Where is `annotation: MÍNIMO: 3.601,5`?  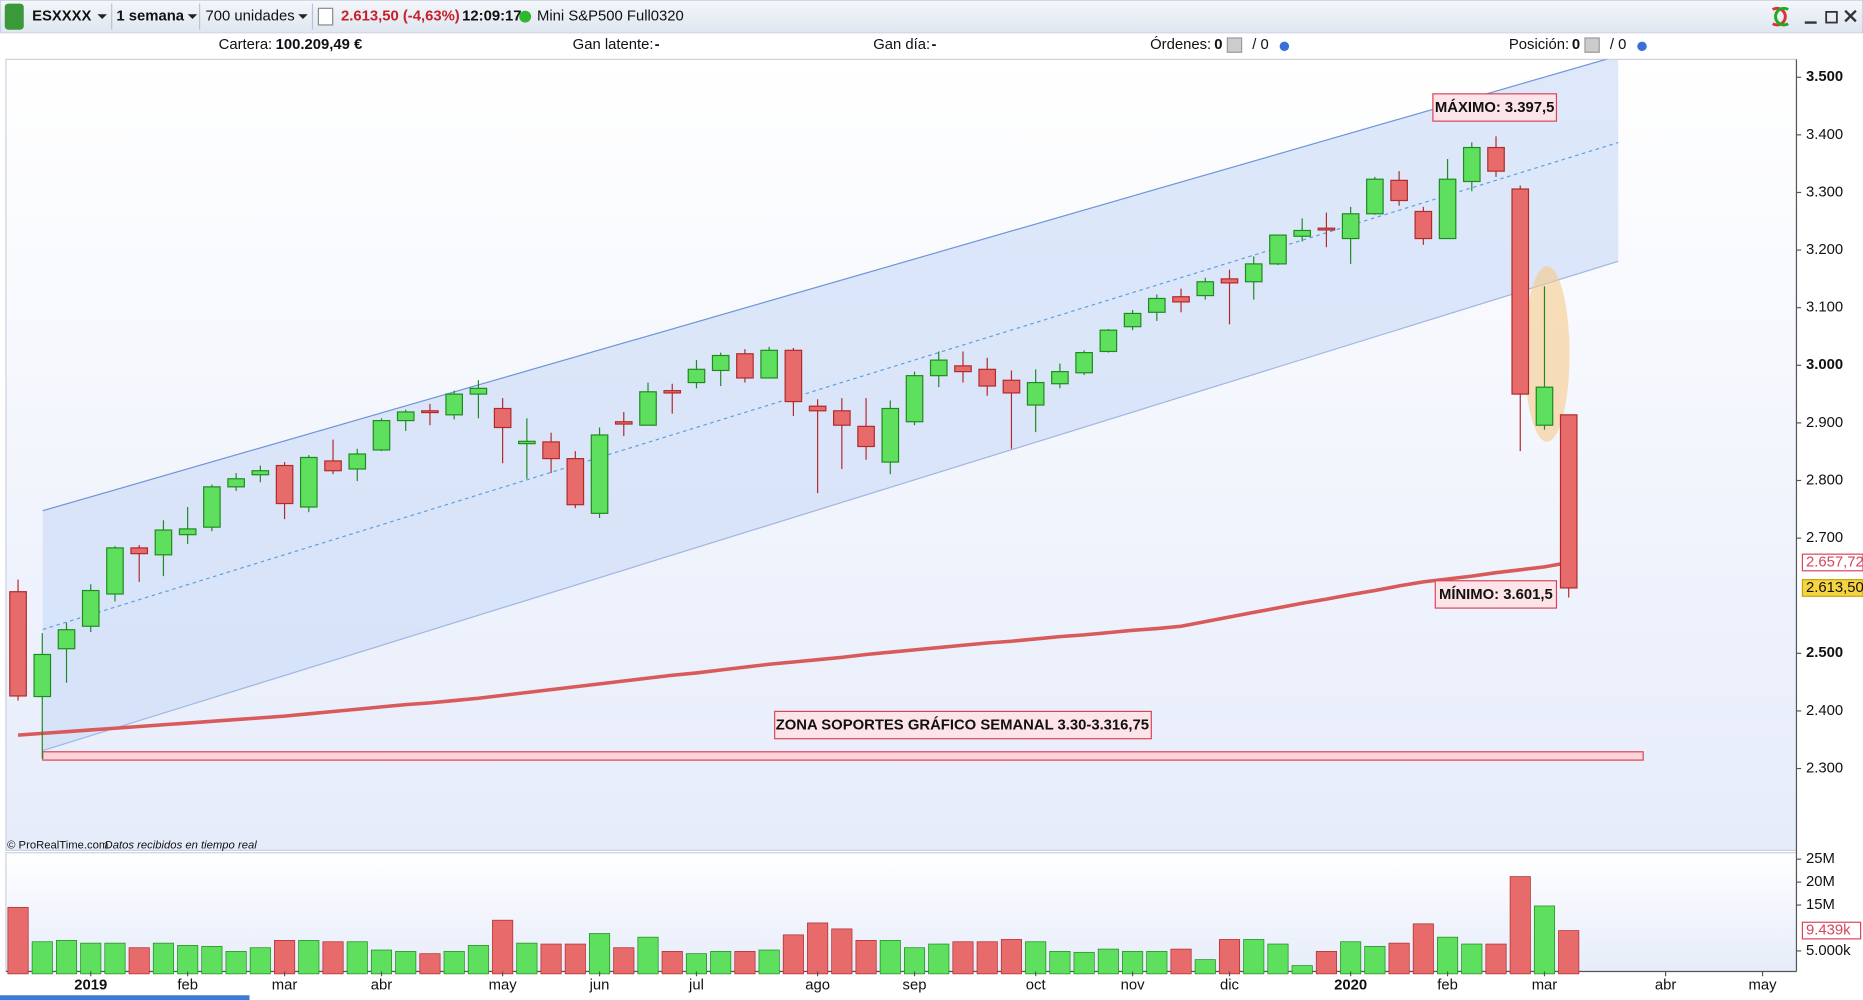 annotation: MÍNIMO: 3.601,5 is located at coordinates (1496, 594).